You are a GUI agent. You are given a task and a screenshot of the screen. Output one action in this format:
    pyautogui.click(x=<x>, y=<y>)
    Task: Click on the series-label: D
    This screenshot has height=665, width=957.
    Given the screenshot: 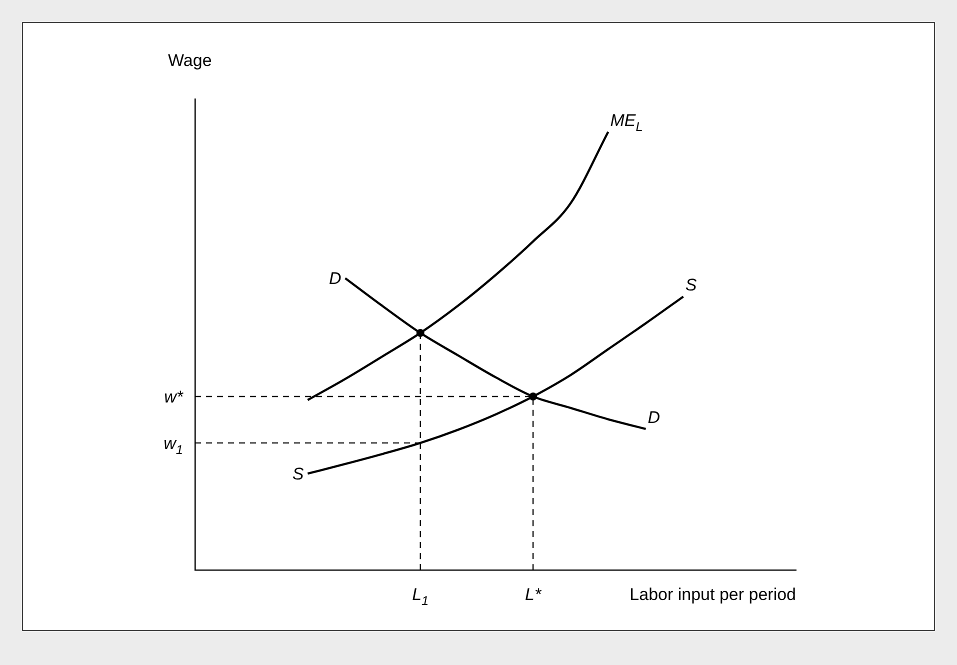 What is the action you would take?
    pyautogui.click(x=654, y=417)
    